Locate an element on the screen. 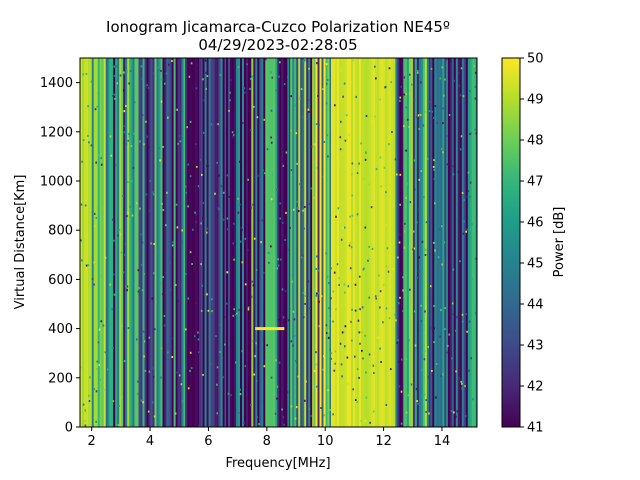  colorbar-tick-label: 47 is located at coordinates (535, 182).